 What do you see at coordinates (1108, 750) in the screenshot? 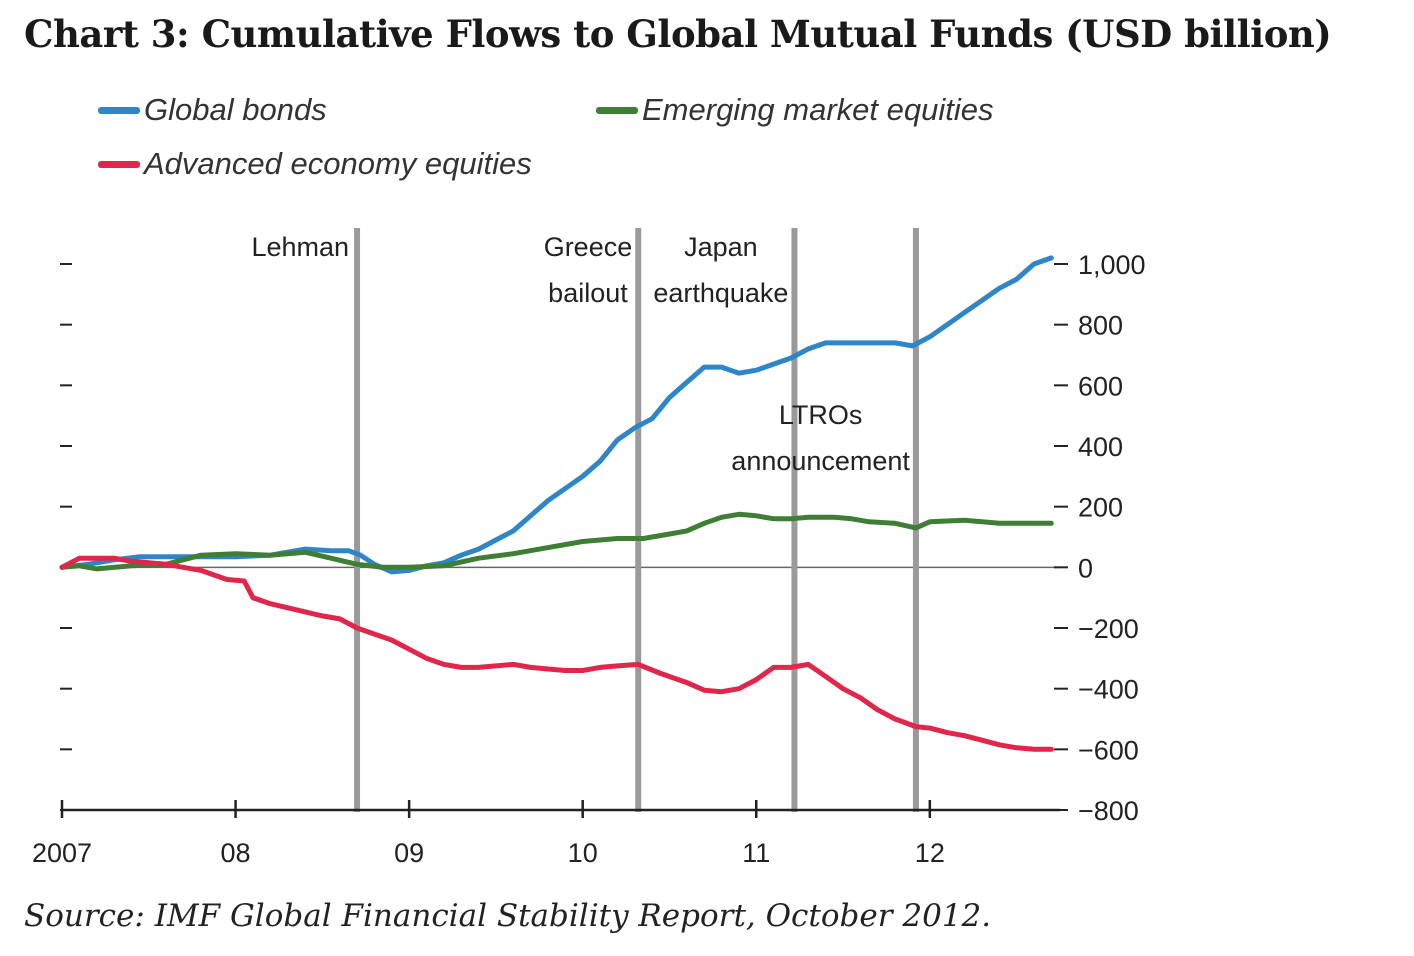
I see `y-tick-label-neg600: −600` at bounding box center [1108, 750].